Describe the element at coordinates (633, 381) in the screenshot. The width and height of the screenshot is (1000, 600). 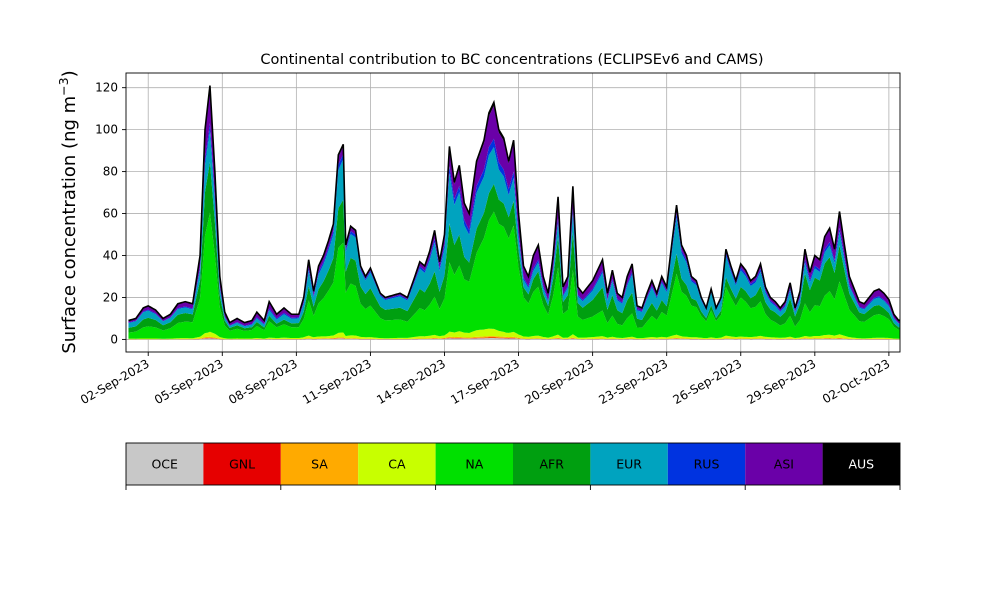
I see `x-tick-label: 23-Sep-2023` at that location.